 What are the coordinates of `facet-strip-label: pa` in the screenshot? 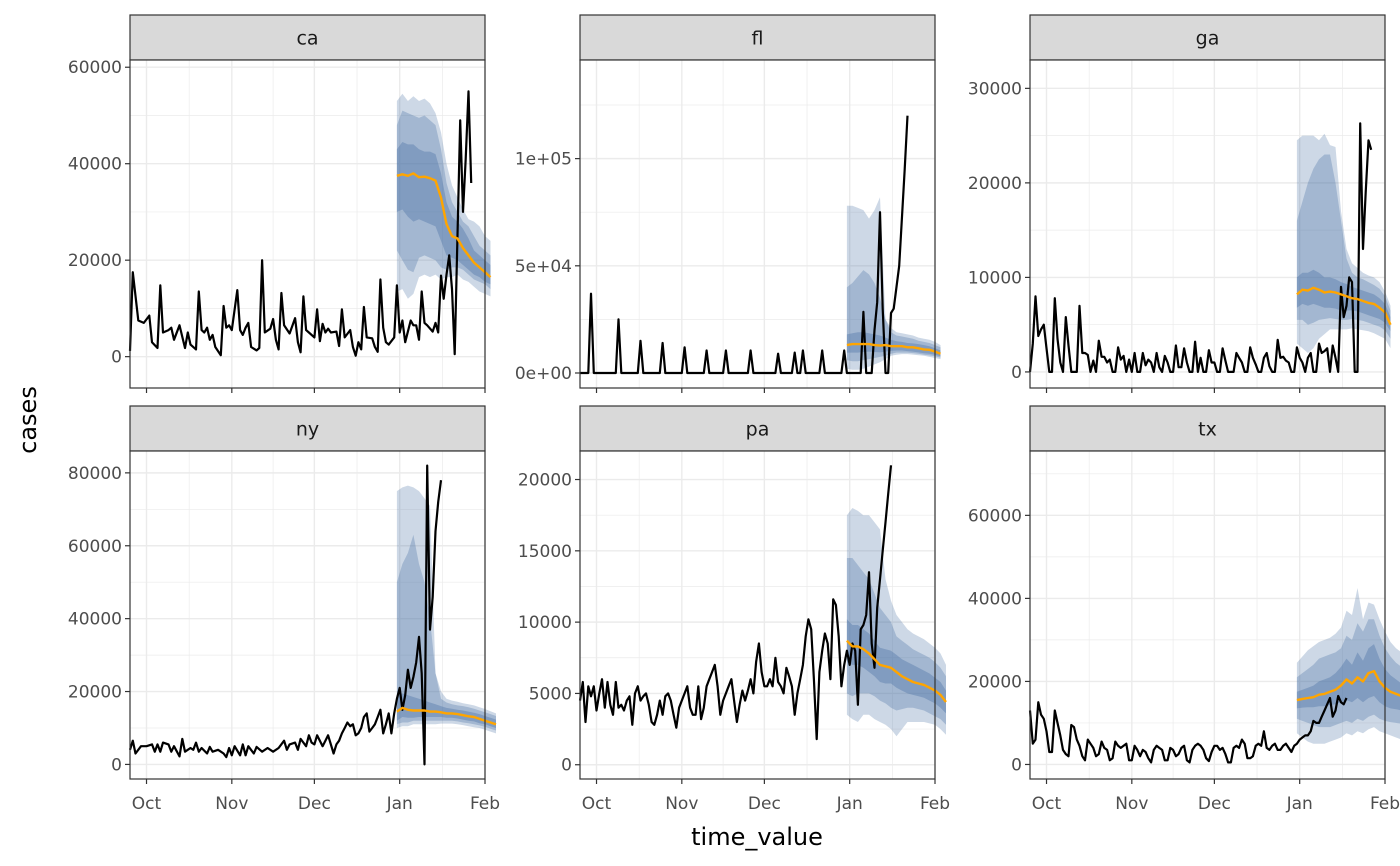 It's located at (758, 430).